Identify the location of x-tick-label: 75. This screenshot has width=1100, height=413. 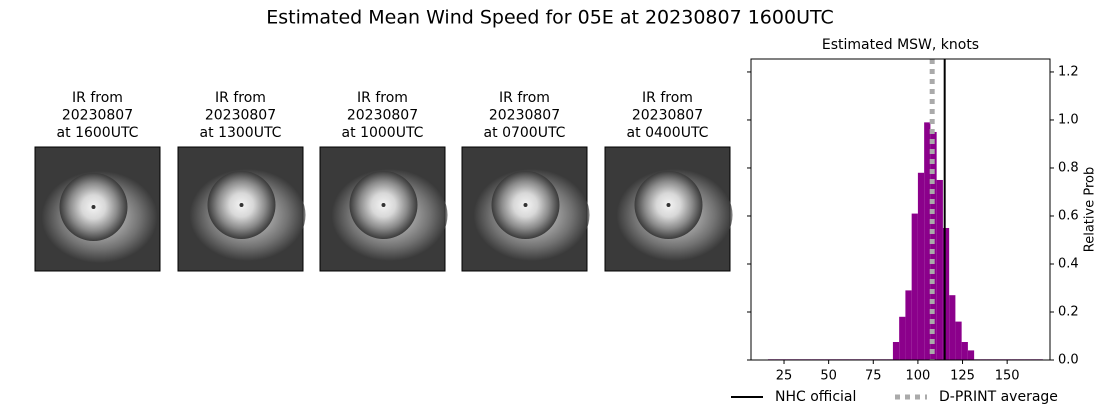
(873, 376).